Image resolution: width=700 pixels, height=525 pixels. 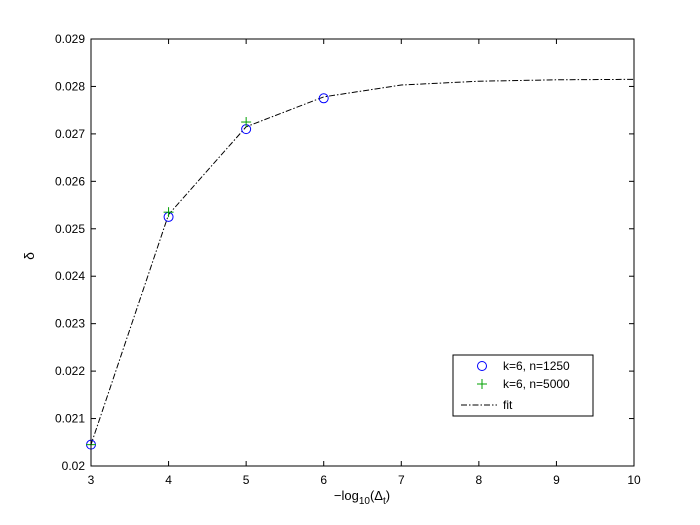 What do you see at coordinates (29, 256) in the screenshot?
I see `y-axis-label: δ` at bounding box center [29, 256].